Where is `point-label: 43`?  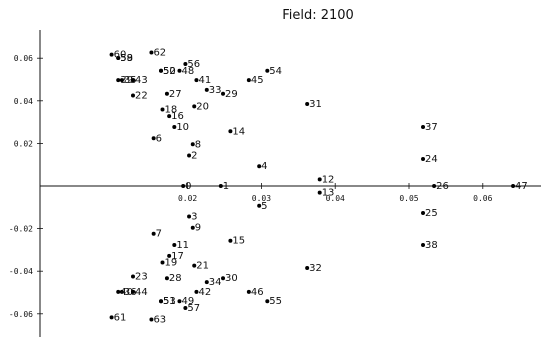
point-label: 43 is located at coordinates (141, 80).